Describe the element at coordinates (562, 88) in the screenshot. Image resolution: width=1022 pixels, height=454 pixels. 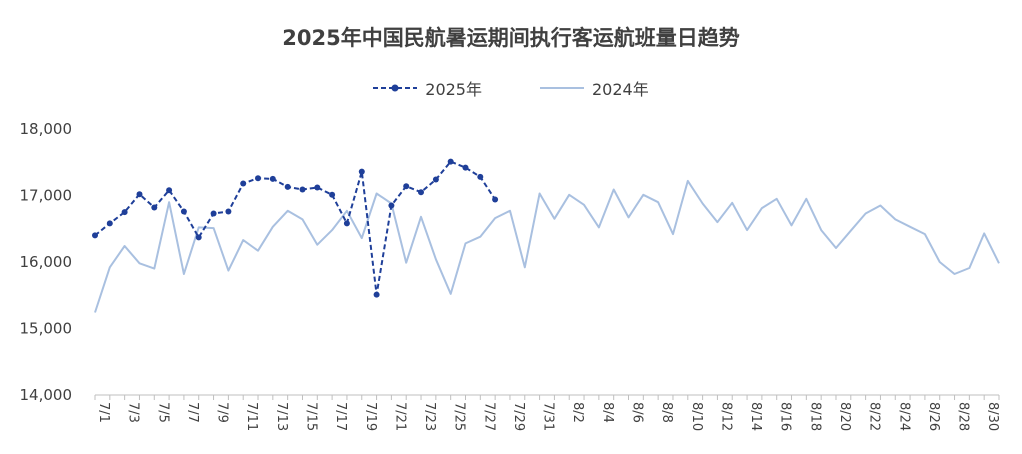
I see `legend-swatch-2024` at that location.